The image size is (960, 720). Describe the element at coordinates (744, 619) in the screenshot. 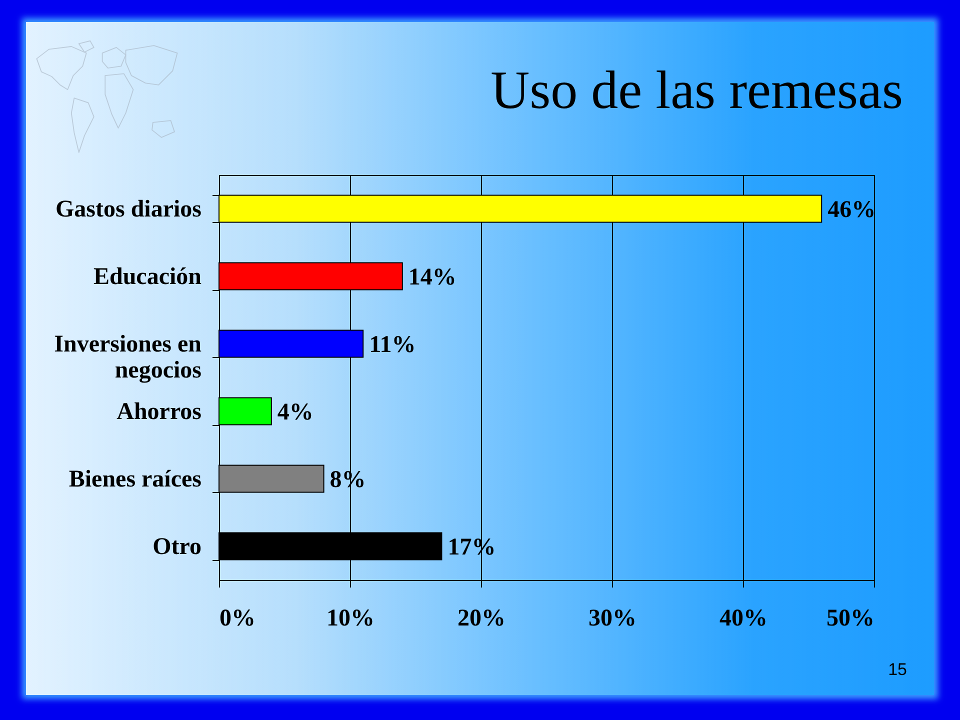

I see `x-tick-label: 40%` at that location.